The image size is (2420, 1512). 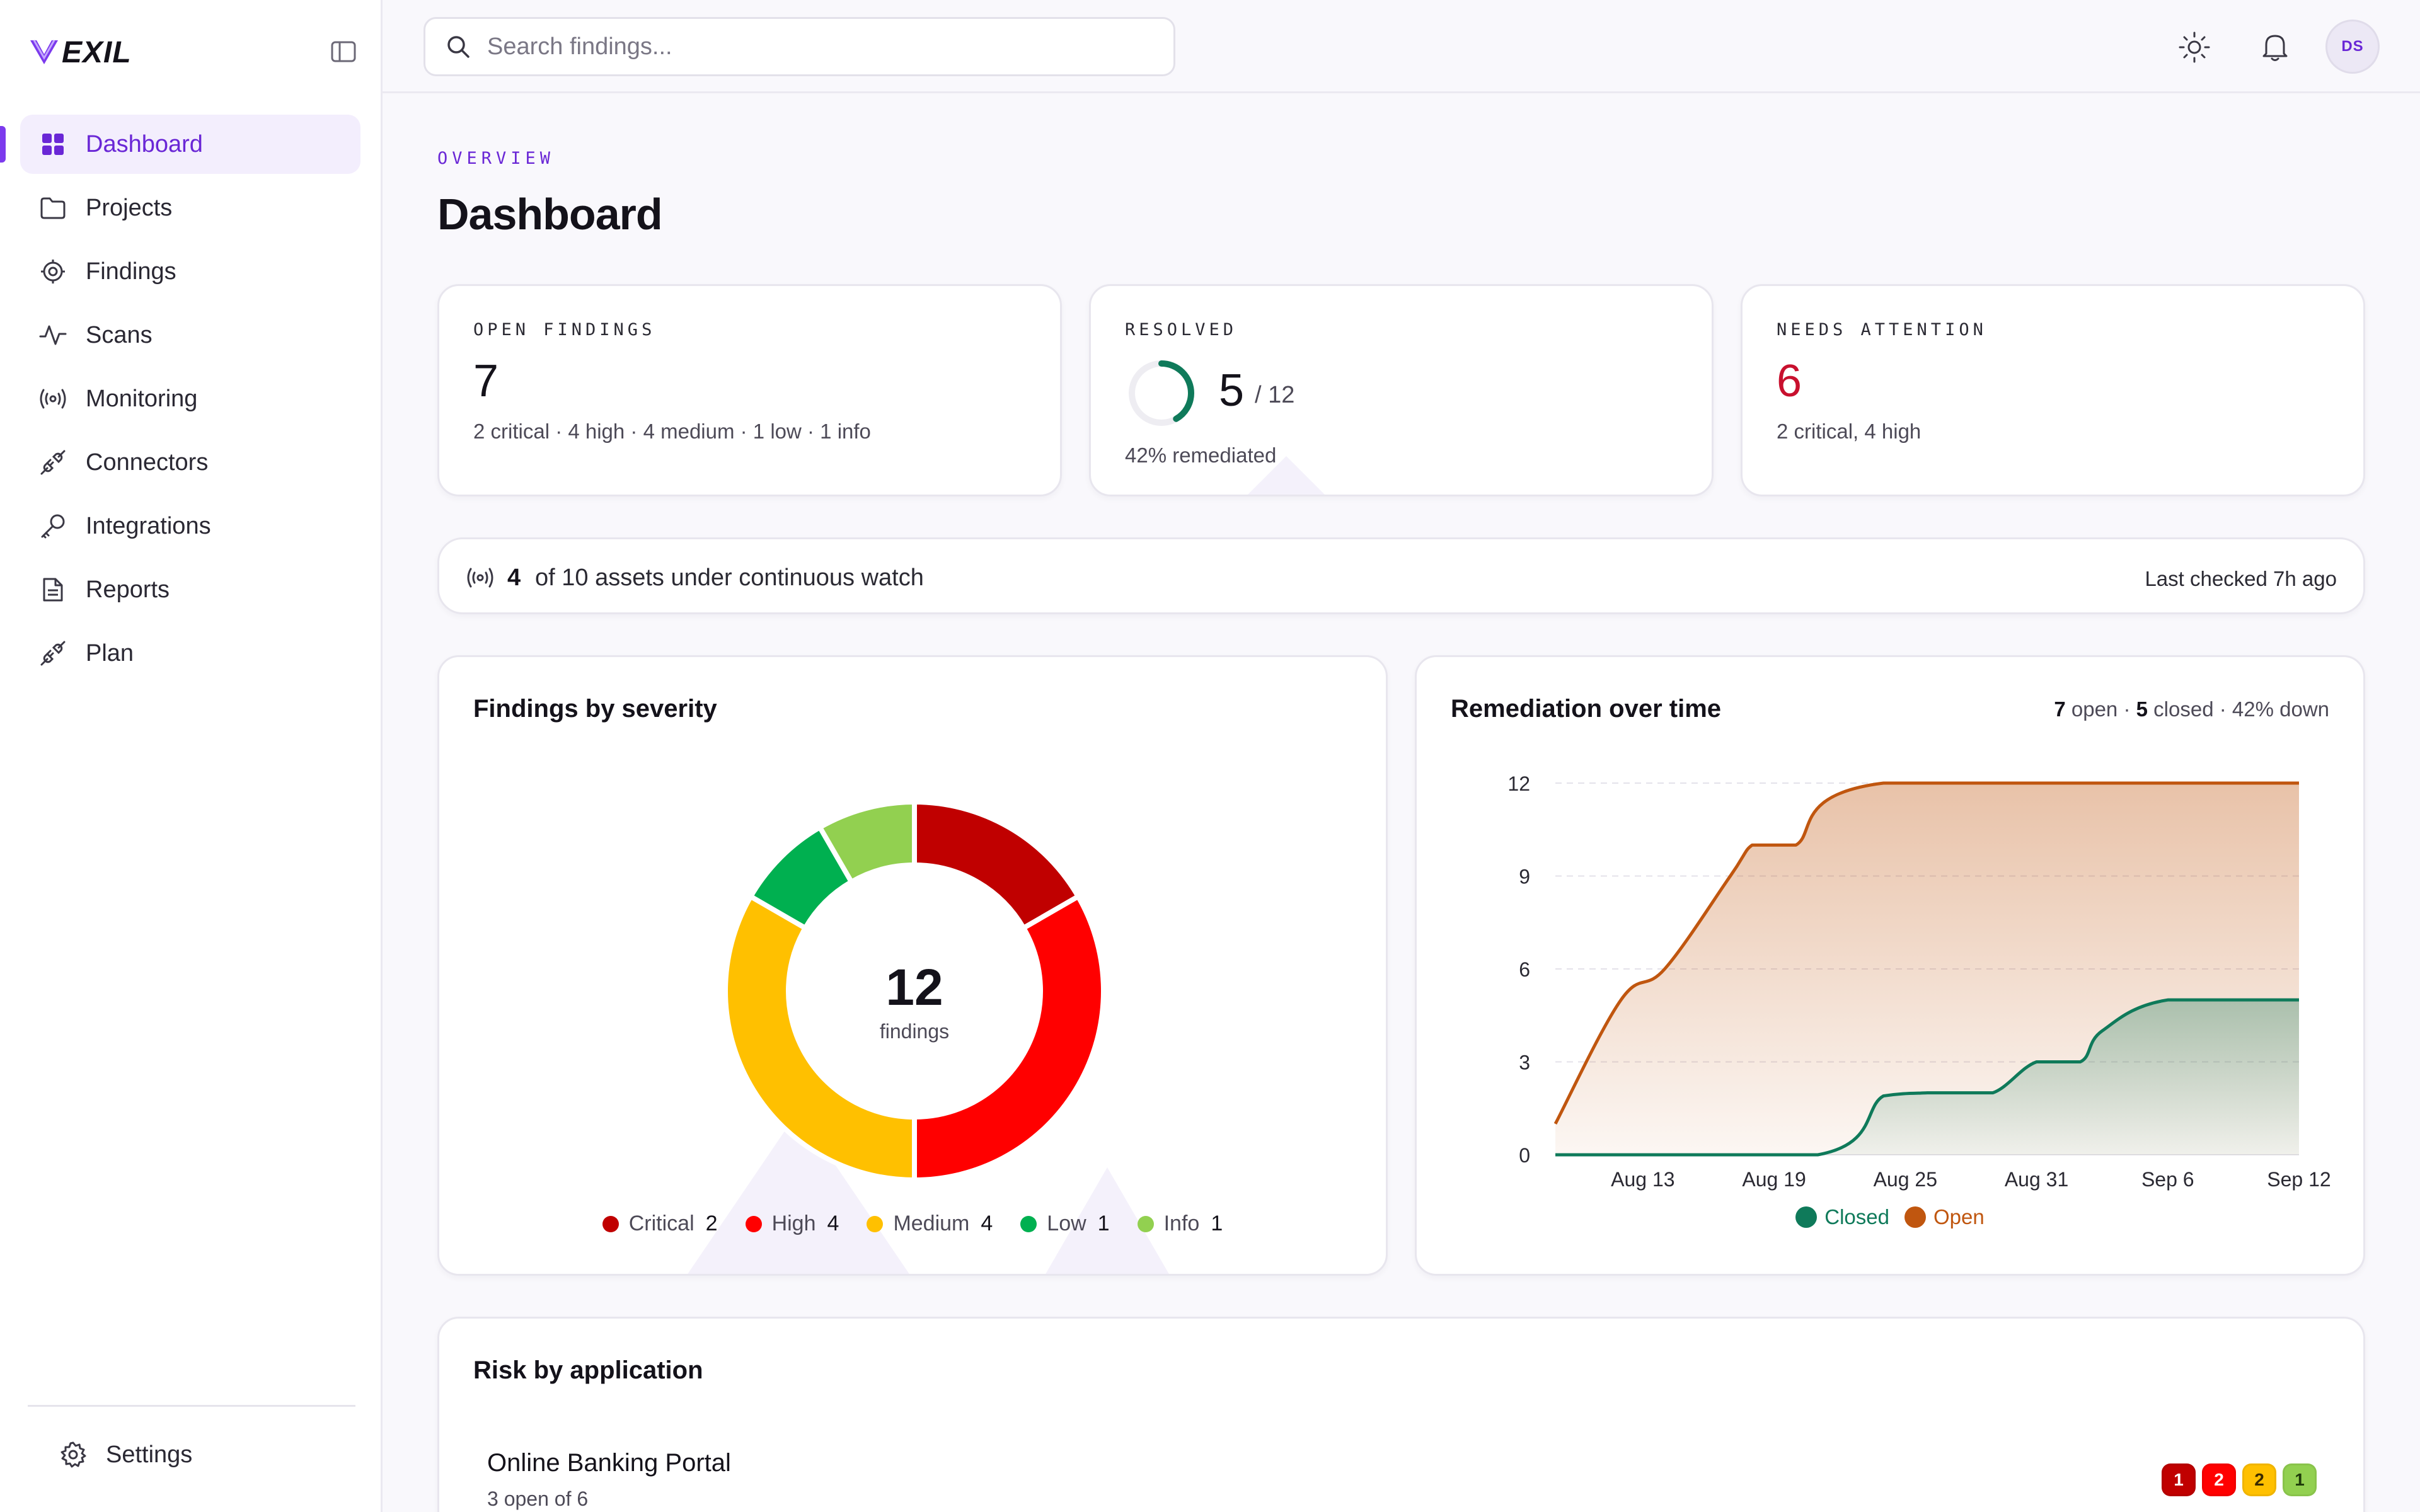 What do you see at coordinates (1906, 1179) in the screenshot?
I see `x-tick-label: Aug 25` at bounding box center [1906, 1179].